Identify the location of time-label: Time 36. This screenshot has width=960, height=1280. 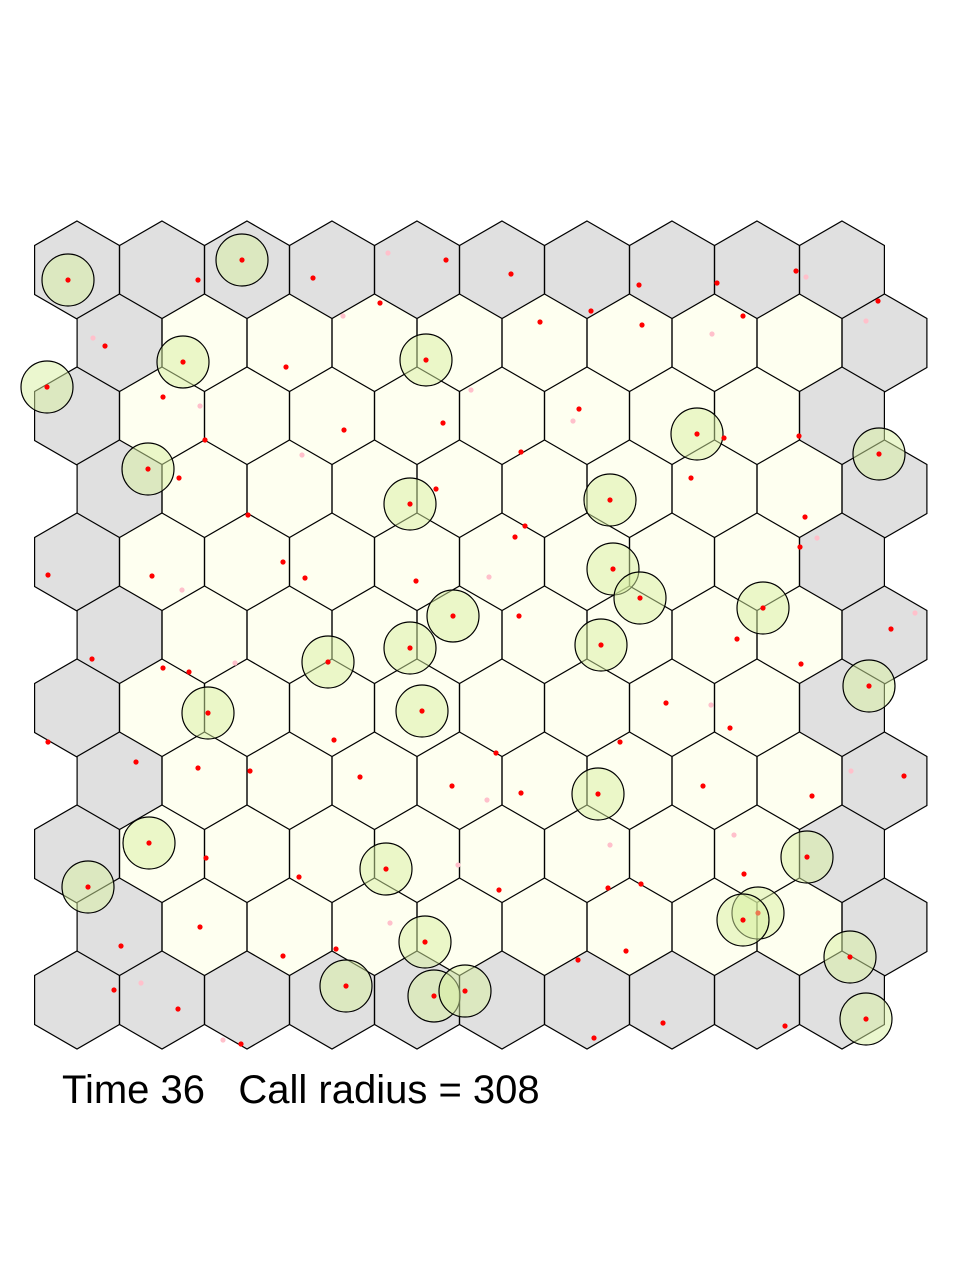
(134, 1090).